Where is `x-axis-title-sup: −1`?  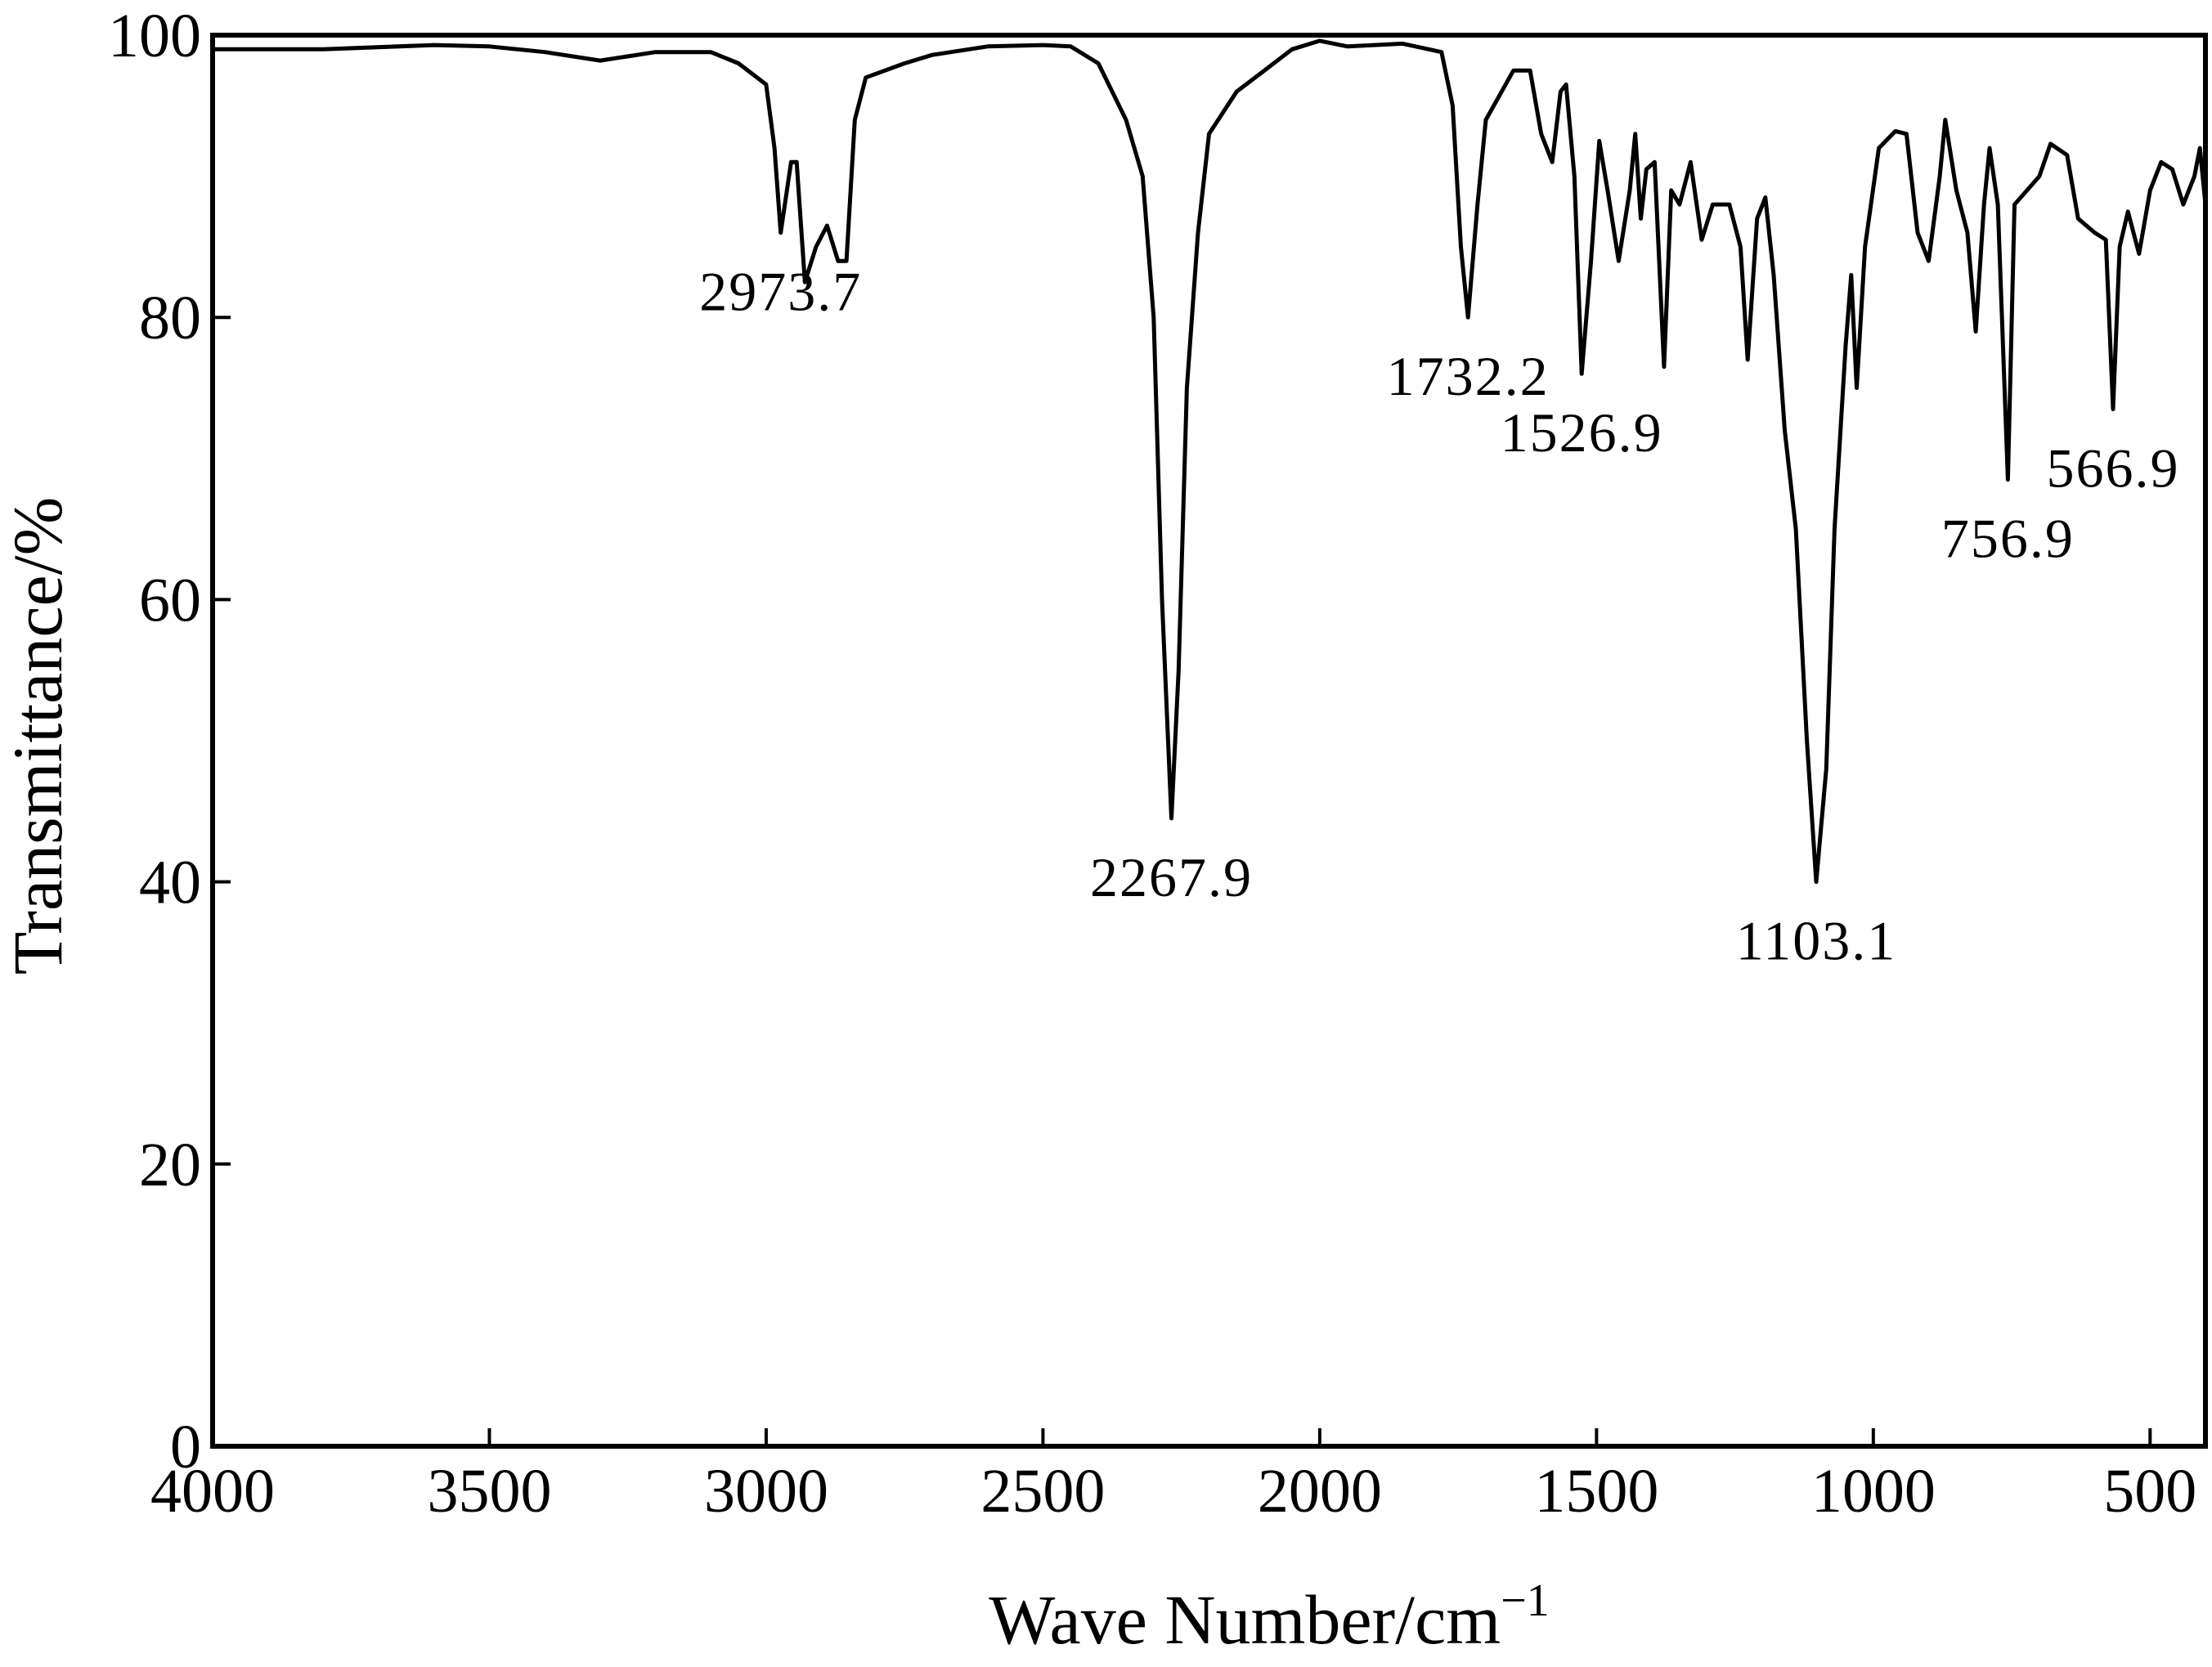 x-axis-title-sup: −1 is located at coordinates (1525, 1600).